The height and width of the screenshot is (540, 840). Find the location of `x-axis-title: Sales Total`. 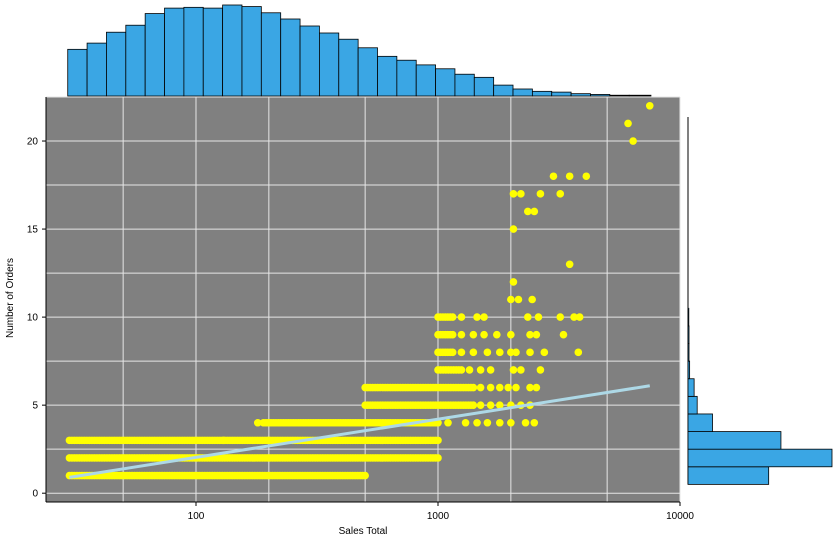

x-axis-title: Sales Total is located at coordinates (363, 531).